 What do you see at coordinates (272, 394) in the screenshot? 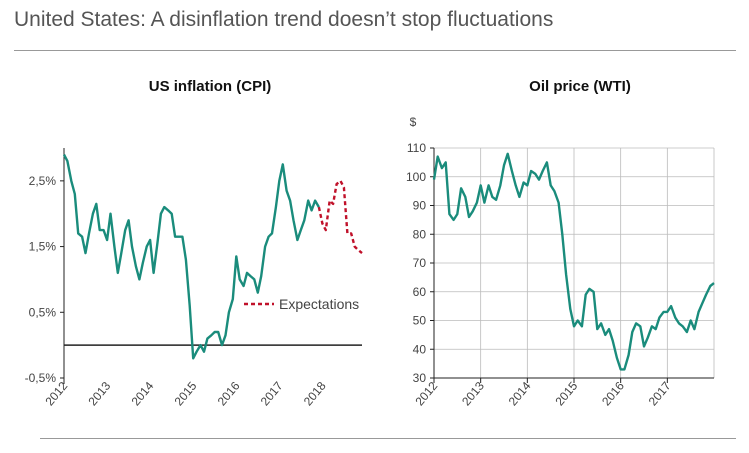
I see `cpi-x-tick-label: 2017` at bounding box center [272, 394].